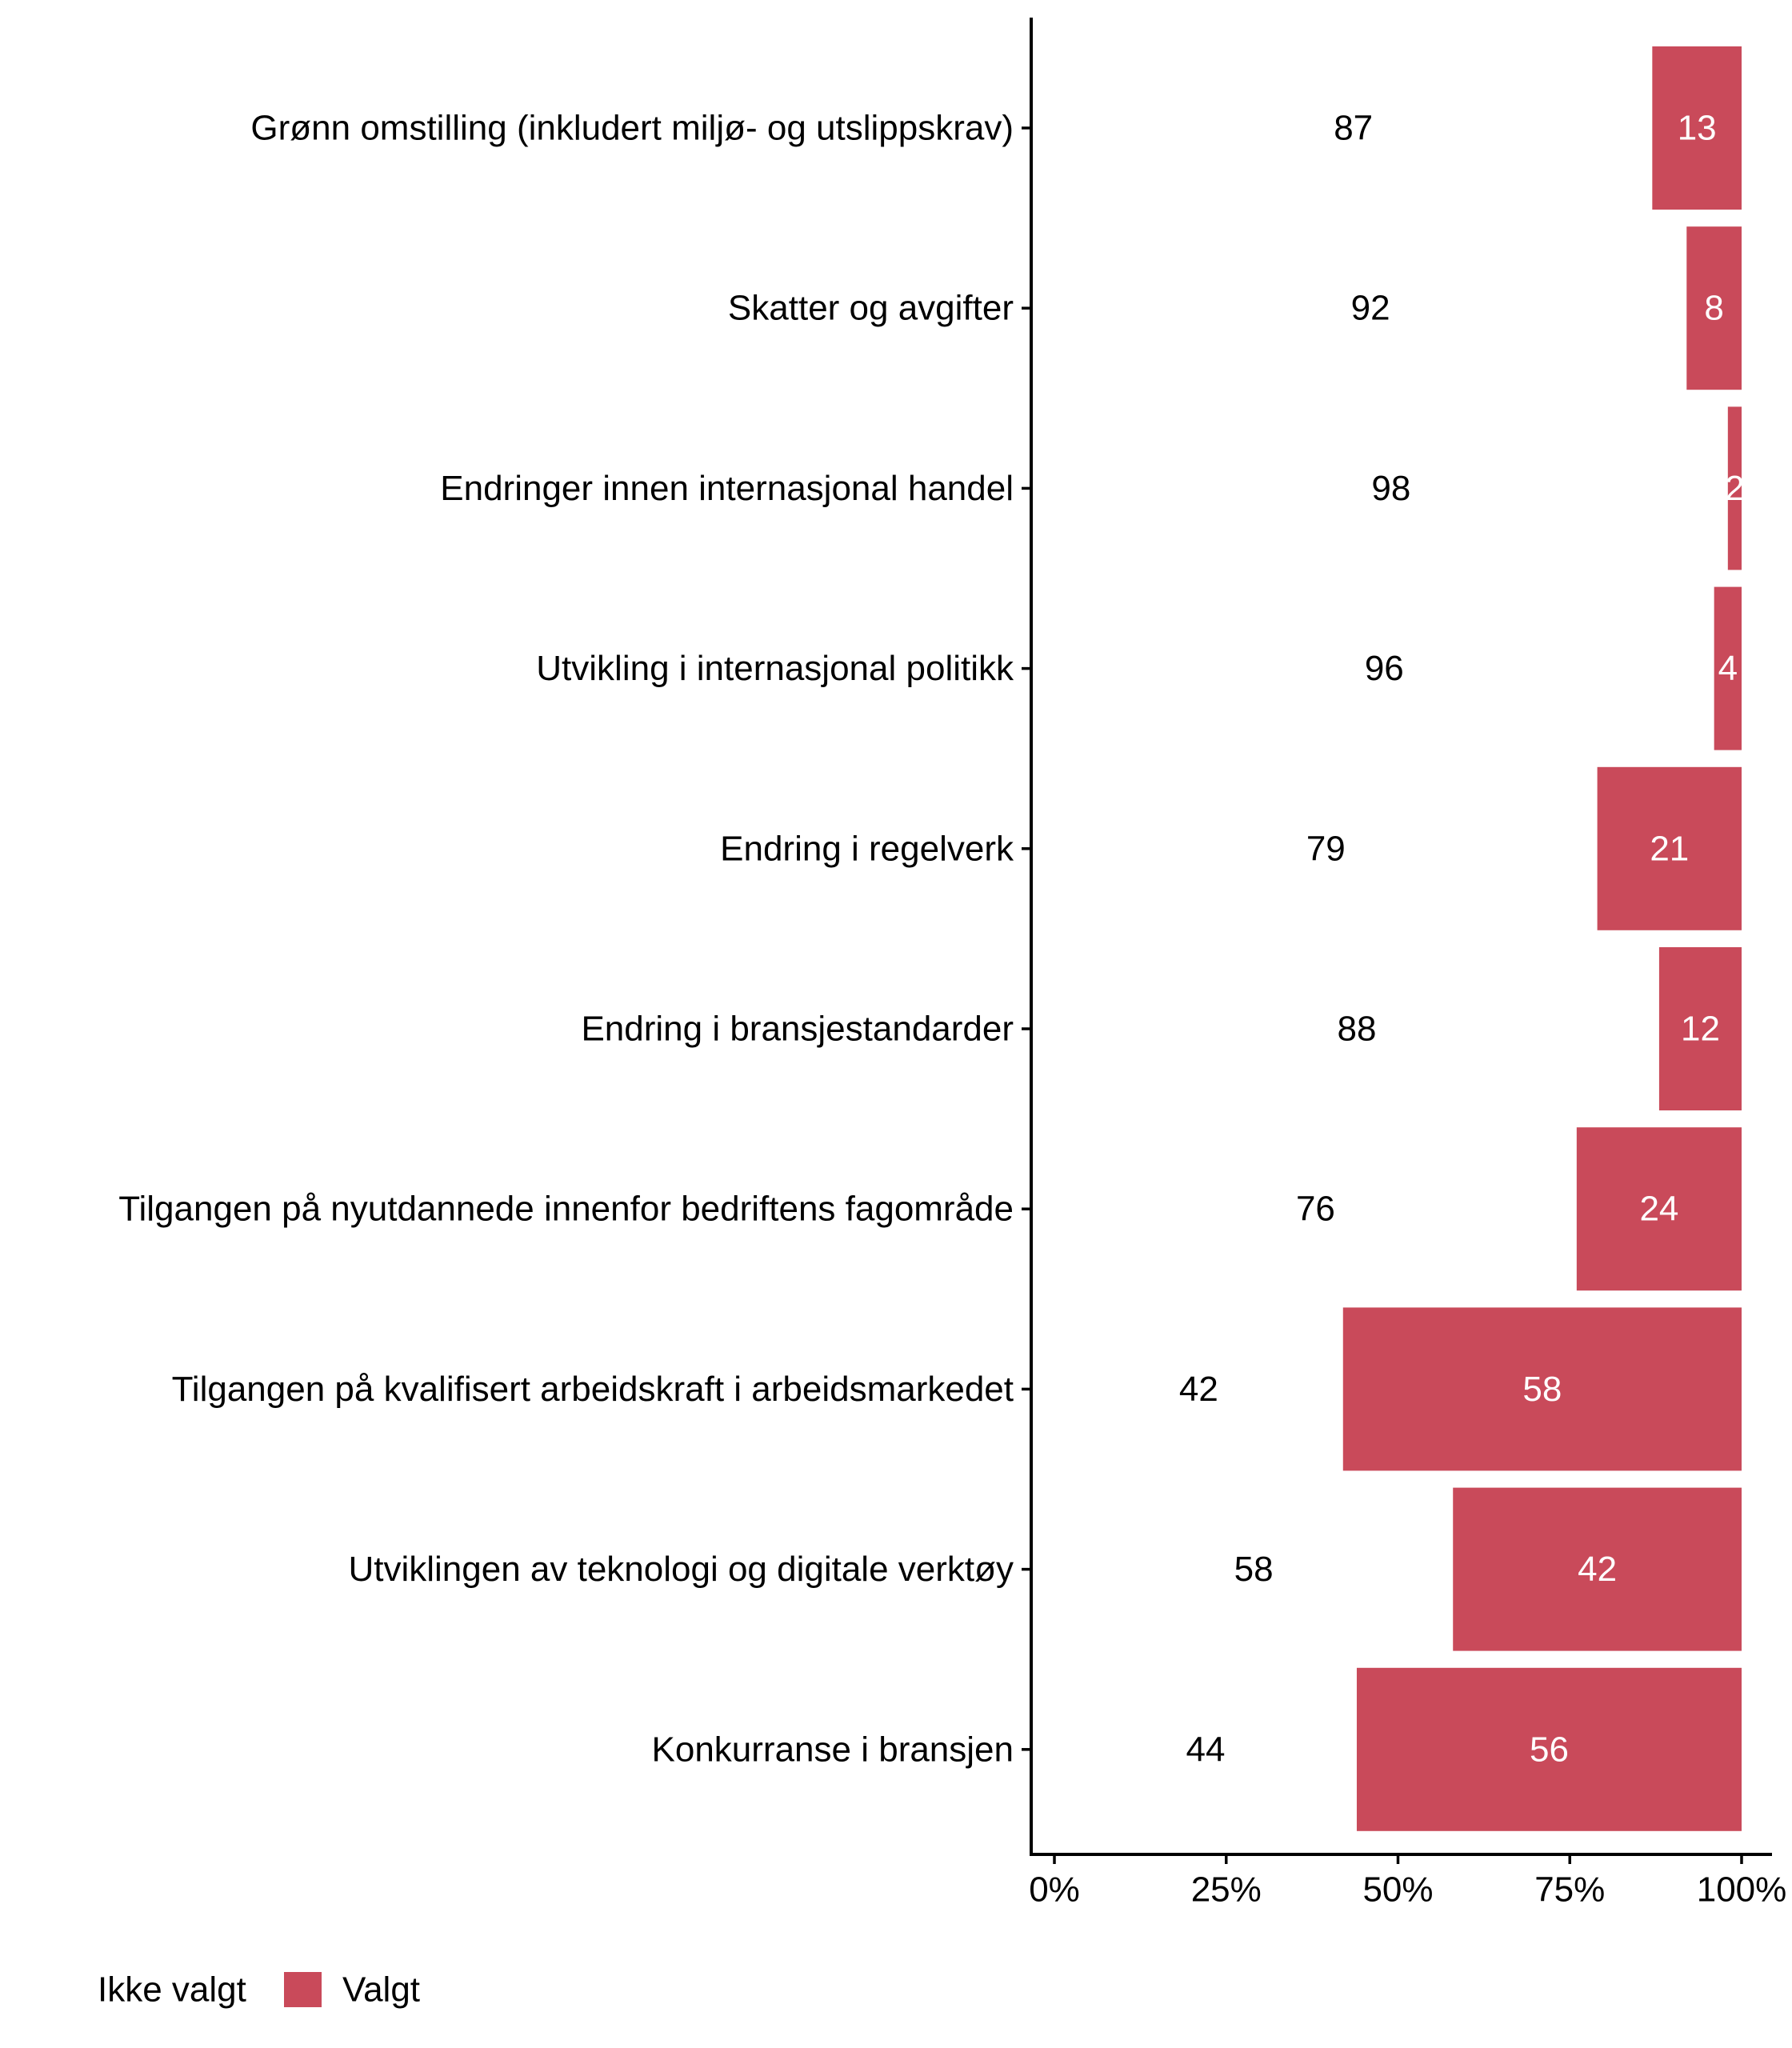 The width and height of the screenshot is (1792, 2048). I want to click on data-label-valgt: 2, so click(1734, 488).